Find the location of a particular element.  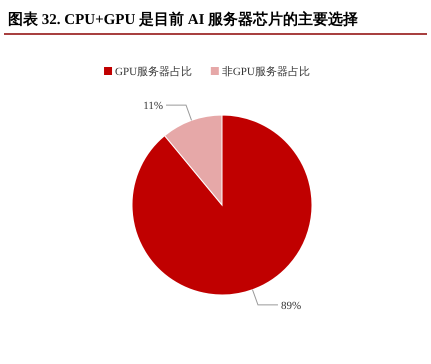

data-label: 89% is located at coordinates (291, 306).